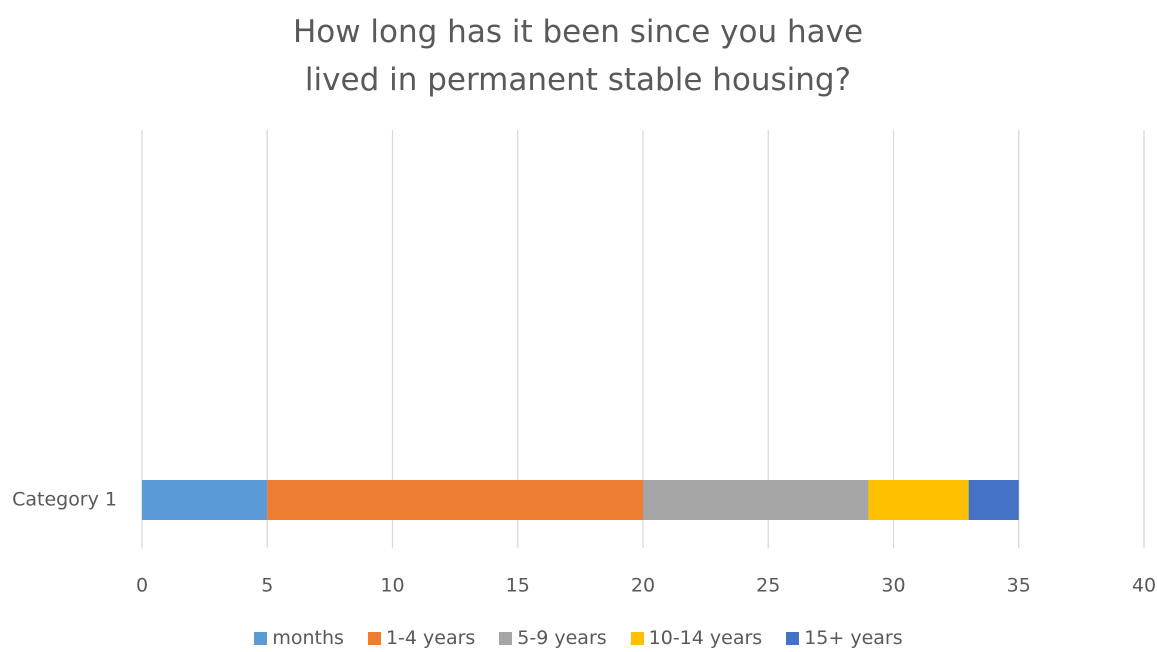 This screenshot has height=652, width=1157. I want to click on legend-label: 15+ years, so click(853, 638).